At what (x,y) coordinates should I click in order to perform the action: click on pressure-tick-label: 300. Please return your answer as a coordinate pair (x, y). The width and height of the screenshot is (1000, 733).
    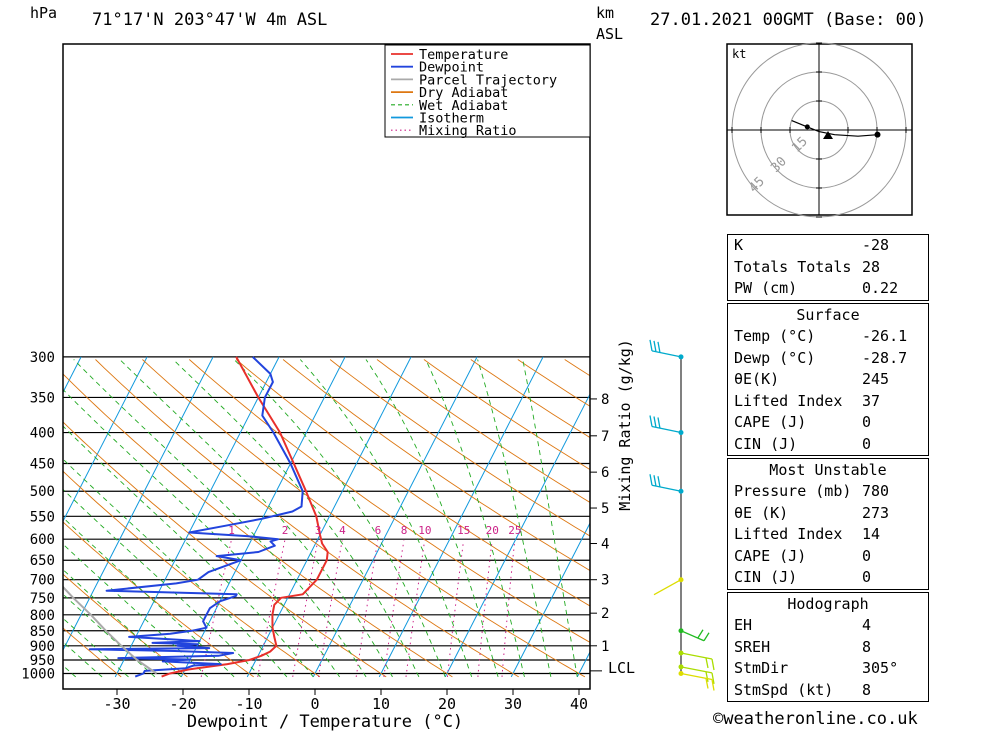
    Looking at the image, I should click on (42, 358).